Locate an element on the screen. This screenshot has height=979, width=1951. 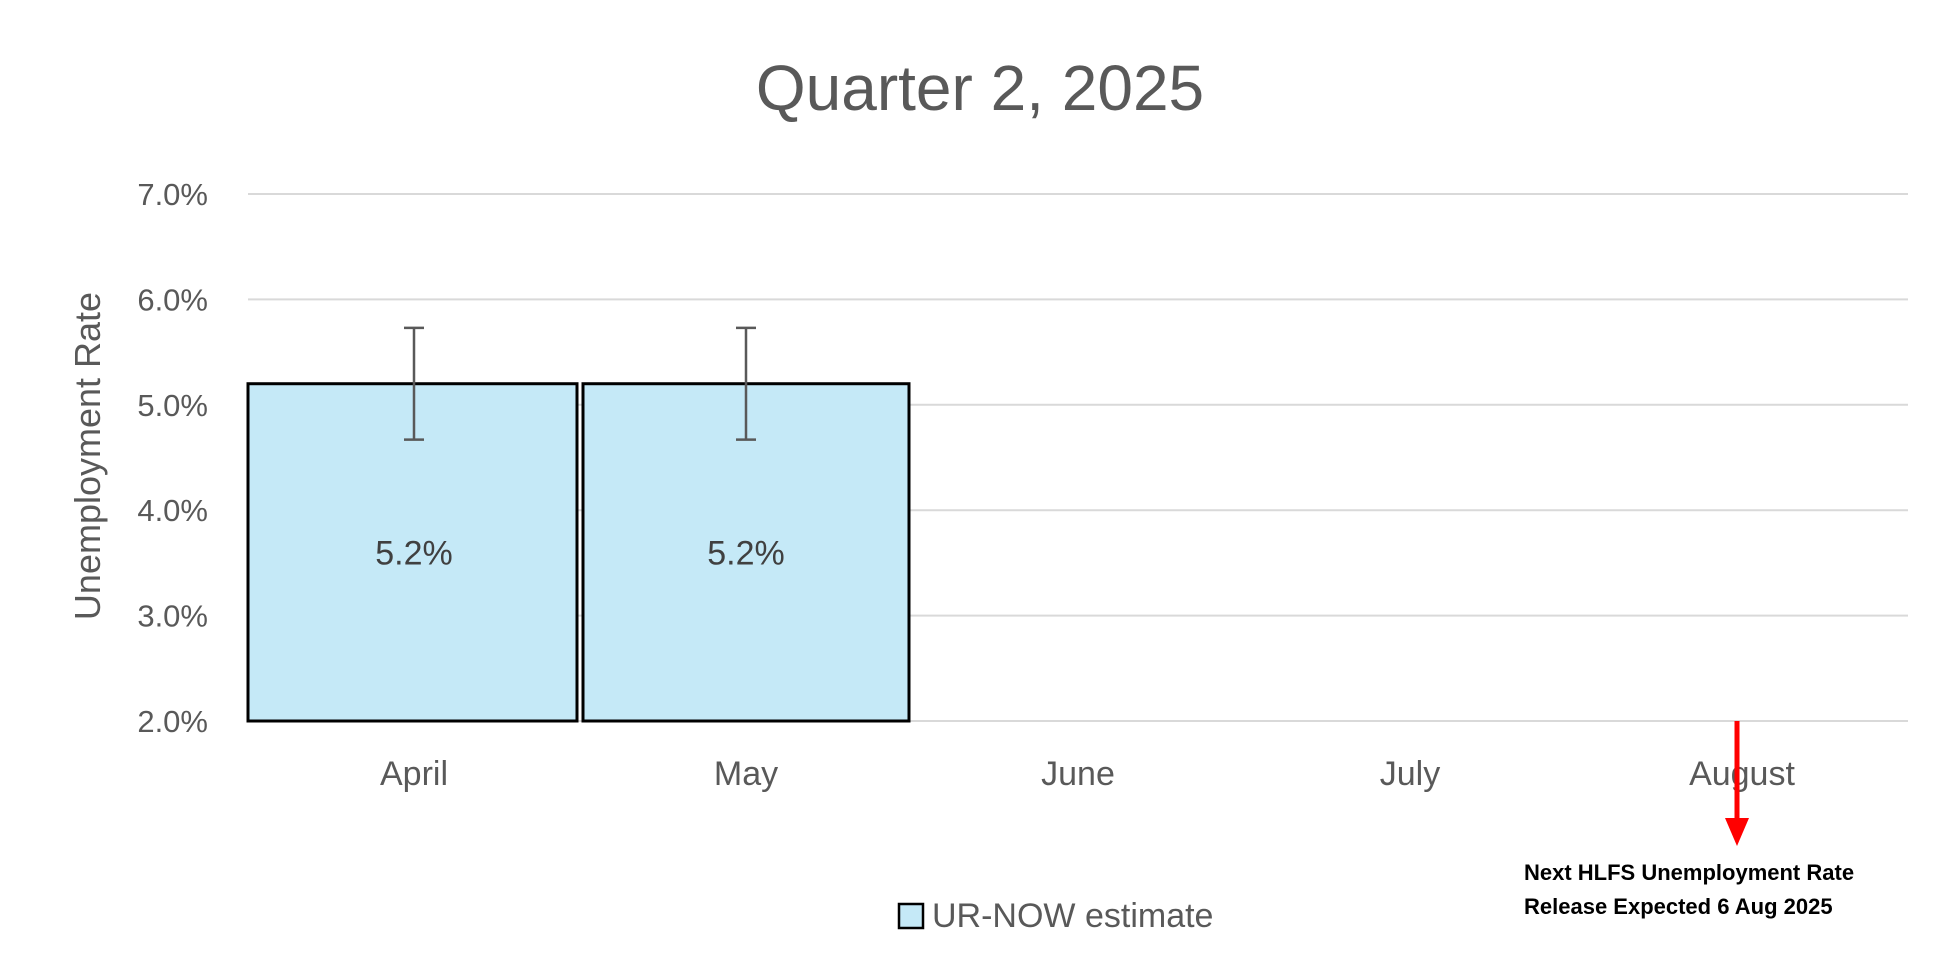
annotation-arrow-head is located at coordinates (1737, 832).